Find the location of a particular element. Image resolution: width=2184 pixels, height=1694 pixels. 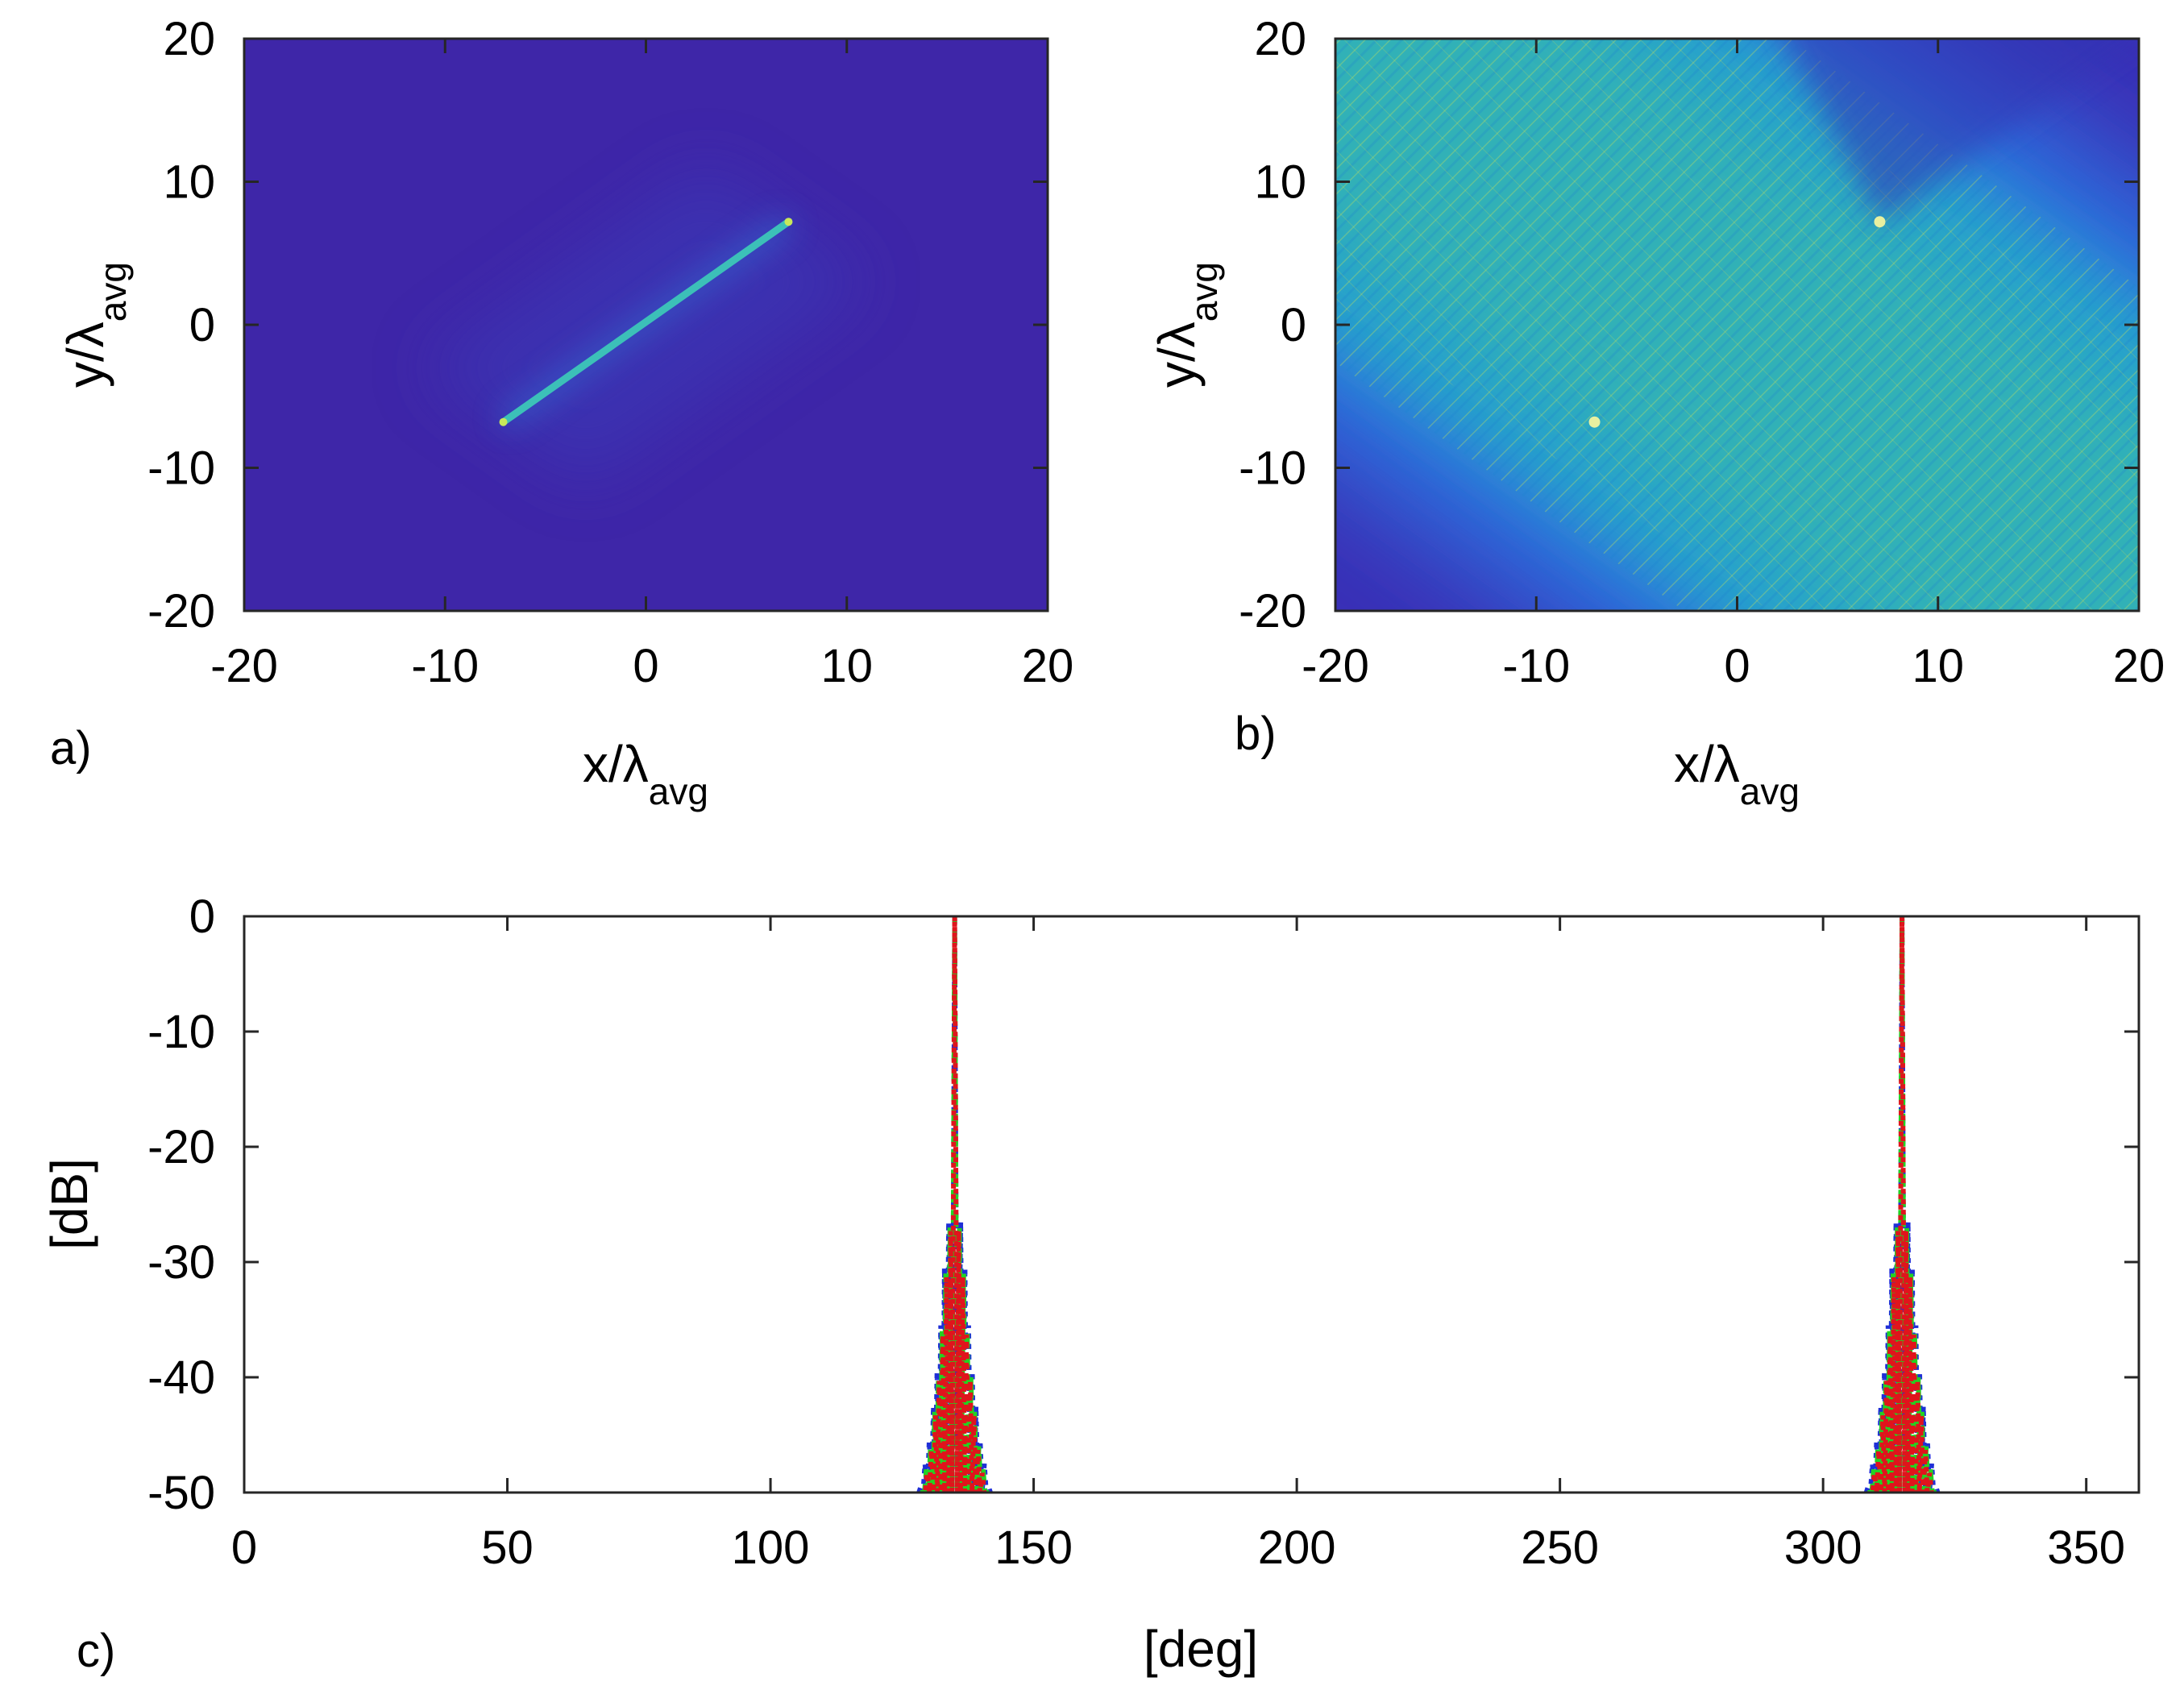

axes-c-xtick-label: 200 is located at coordinates (1297, 1548).